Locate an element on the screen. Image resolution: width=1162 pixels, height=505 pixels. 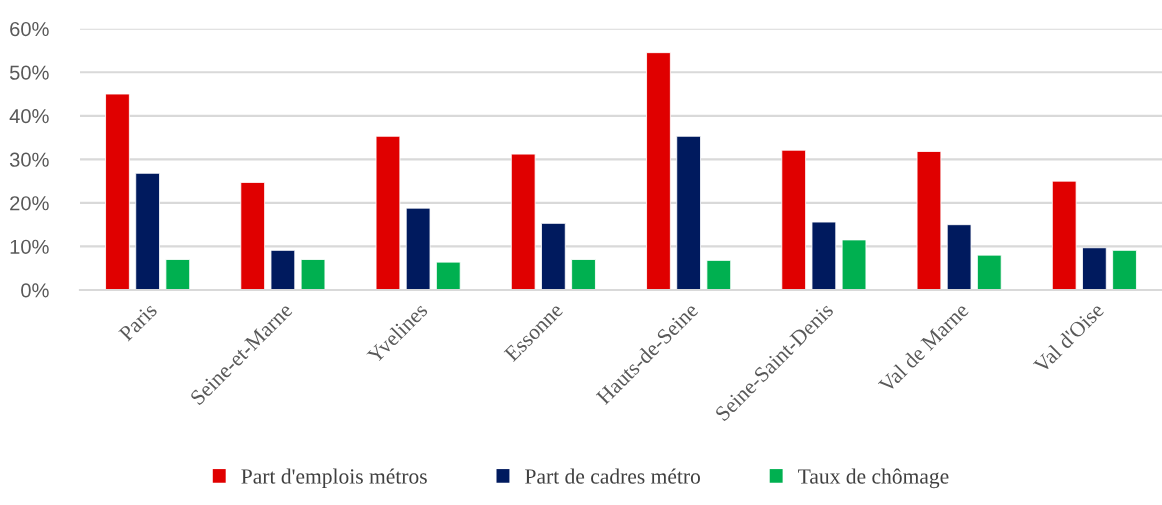
legend-label: Taux de chômage is located at coordinates (873, 478).